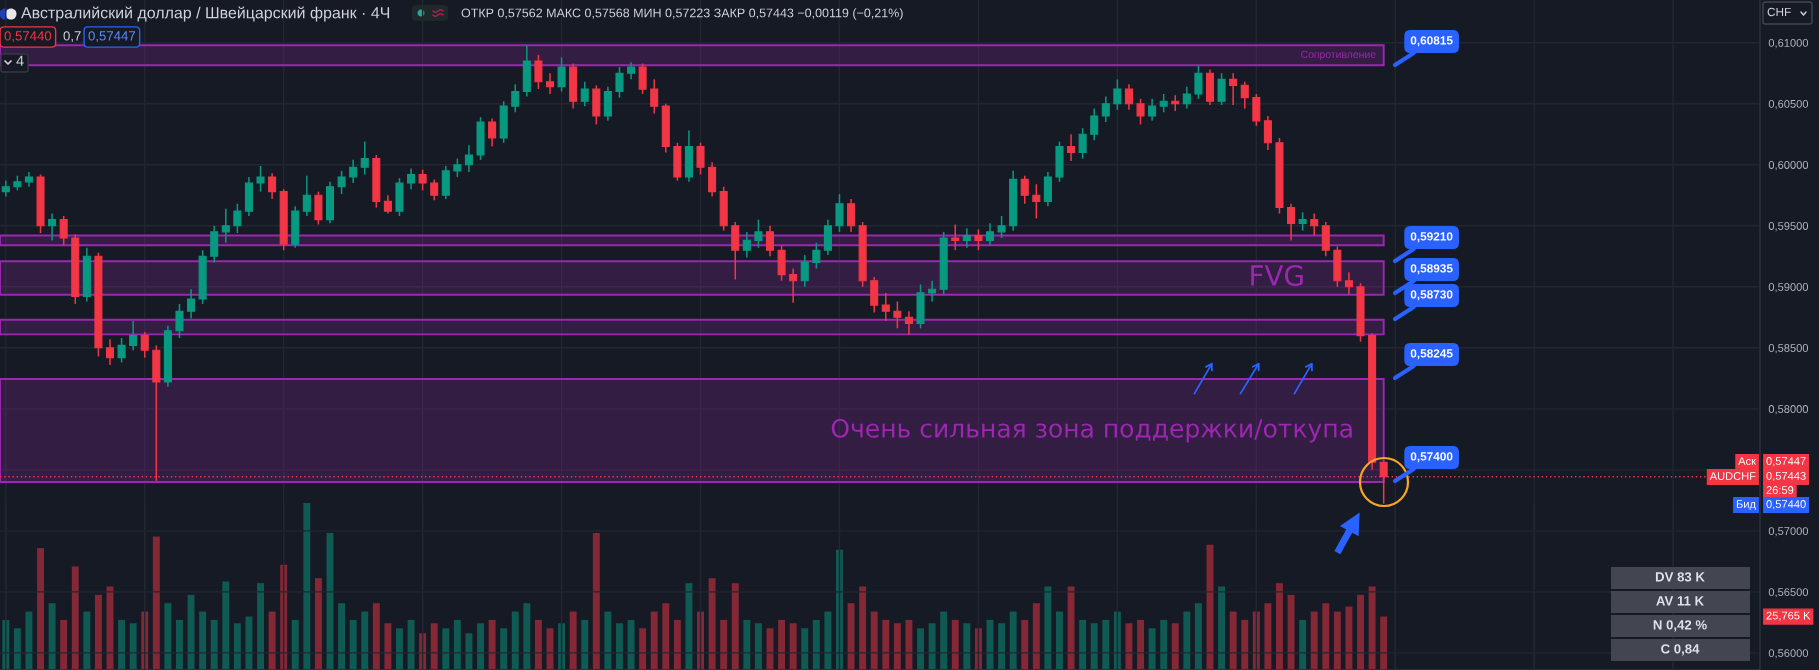 Image resolution: width=1819 pixels, height=670 pixels. What do you see at coordinates (1786, 476) in the screenshot?
I see `ref-line-label: 0,57443` at bounding box center [1786, 476].